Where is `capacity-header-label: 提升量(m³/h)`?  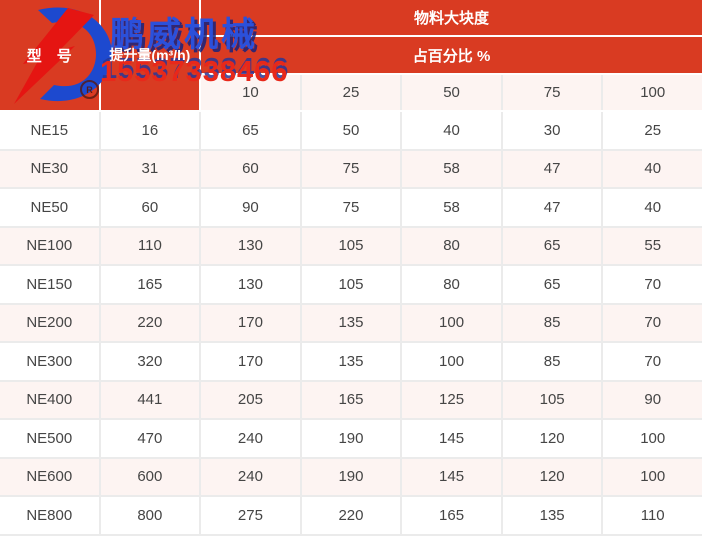 capacity-header-label: 提升量(m³/h) is located at coordinates (150, 55).